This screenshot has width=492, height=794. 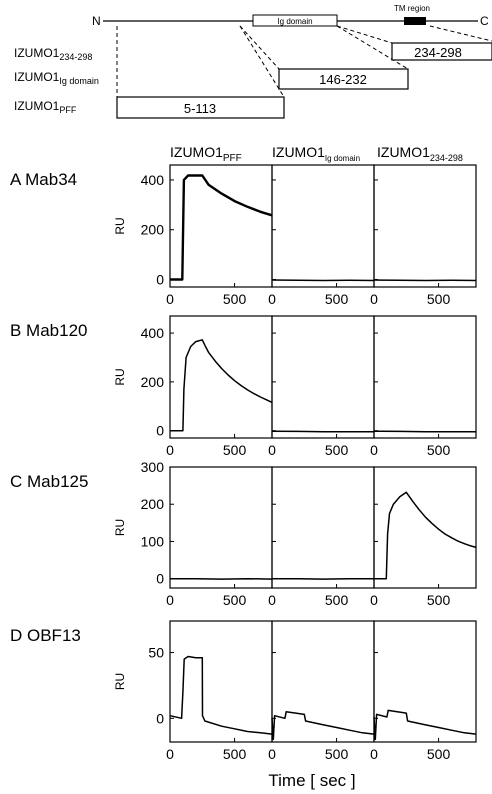 I want to click on guide-ig-left, so click(x=259, y=47).